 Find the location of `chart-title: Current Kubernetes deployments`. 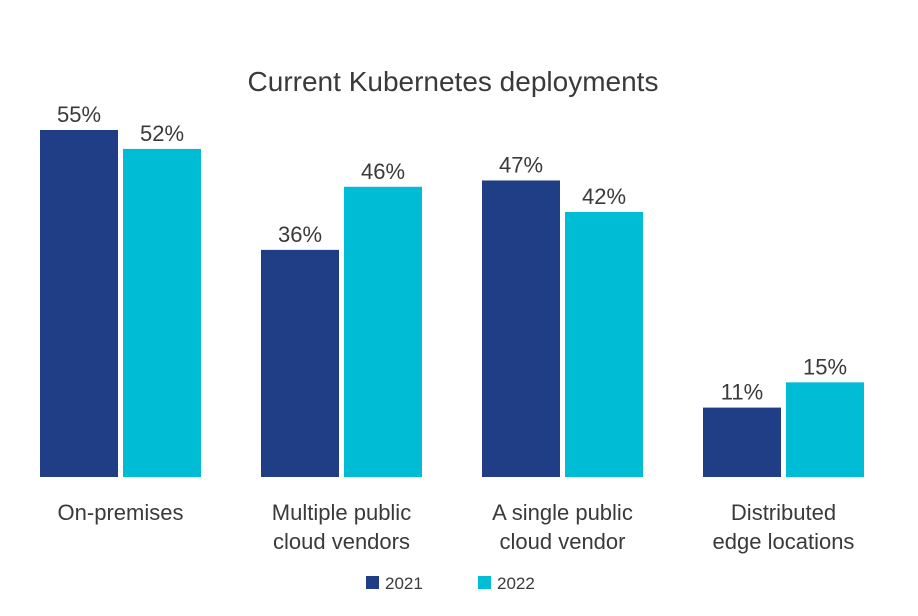

chart-title: Current Kubernetes deployments is located at coordinates (453, 81).